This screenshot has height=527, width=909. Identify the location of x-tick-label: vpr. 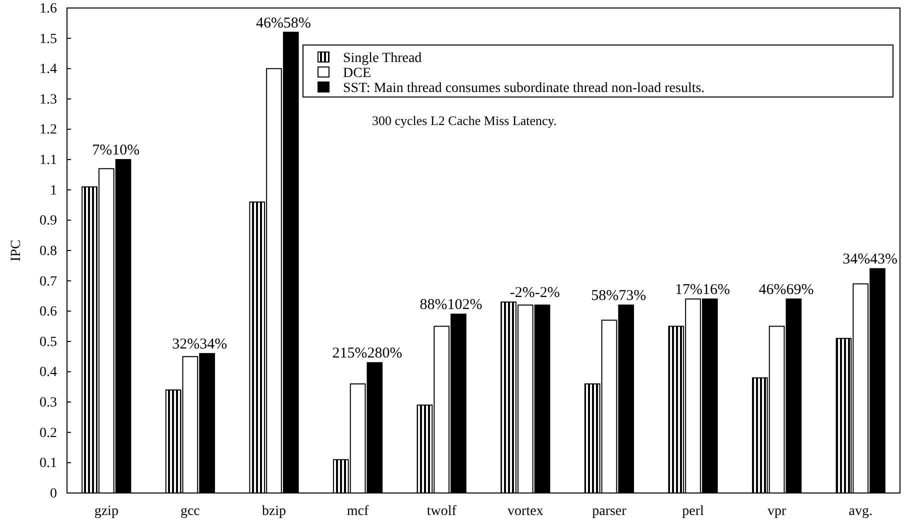
(776, 511).